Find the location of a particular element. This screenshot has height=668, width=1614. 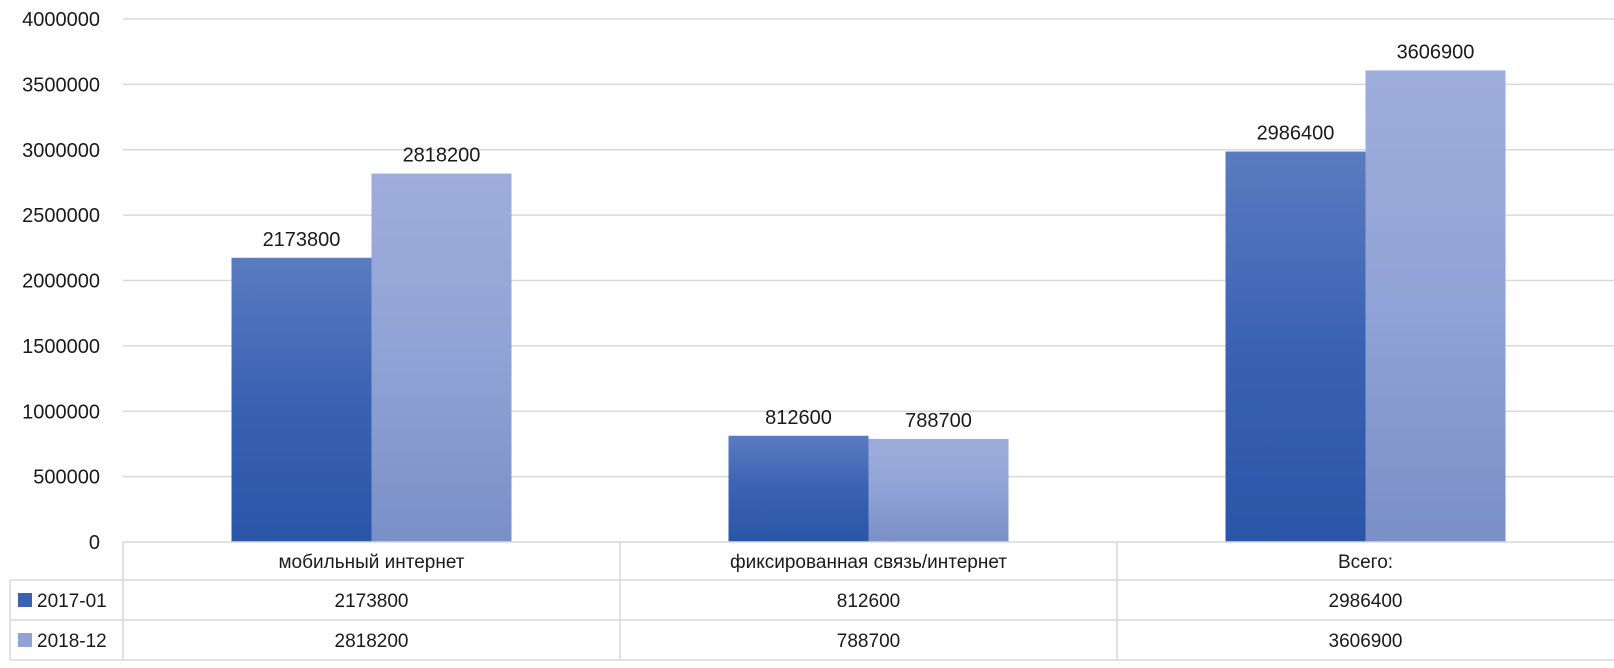

y-tick-label: 1000000 is located at coordinates (61, 412).